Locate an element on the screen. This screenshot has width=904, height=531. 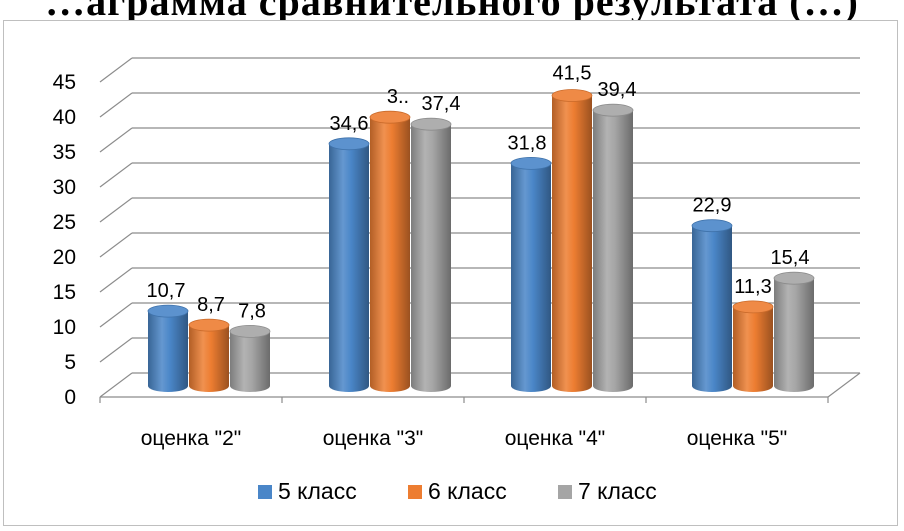
data-label: 22,9 is located at coordinates (712, 206).